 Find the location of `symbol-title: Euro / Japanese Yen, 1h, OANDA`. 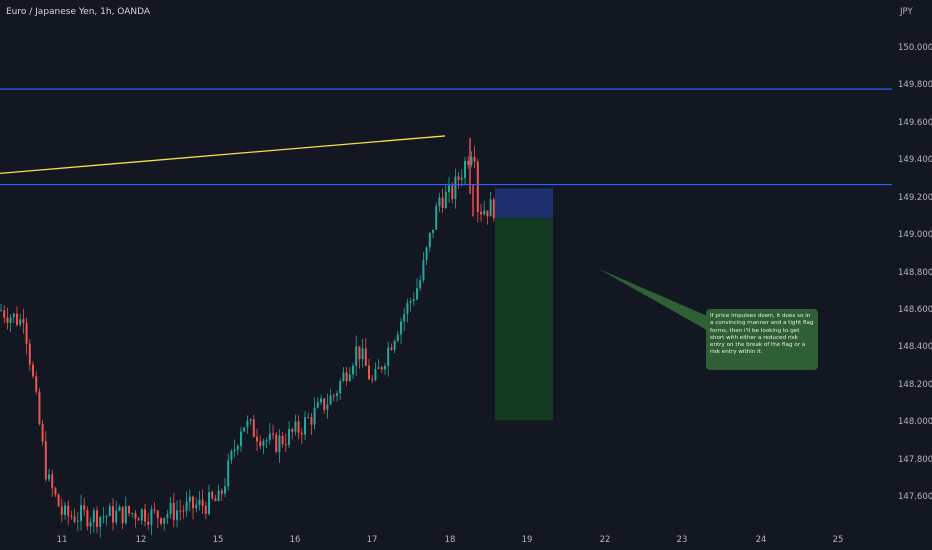

symbol-title: Euro / Japanese Yen, 1h, OANDA is located at coordinates (78, 12).